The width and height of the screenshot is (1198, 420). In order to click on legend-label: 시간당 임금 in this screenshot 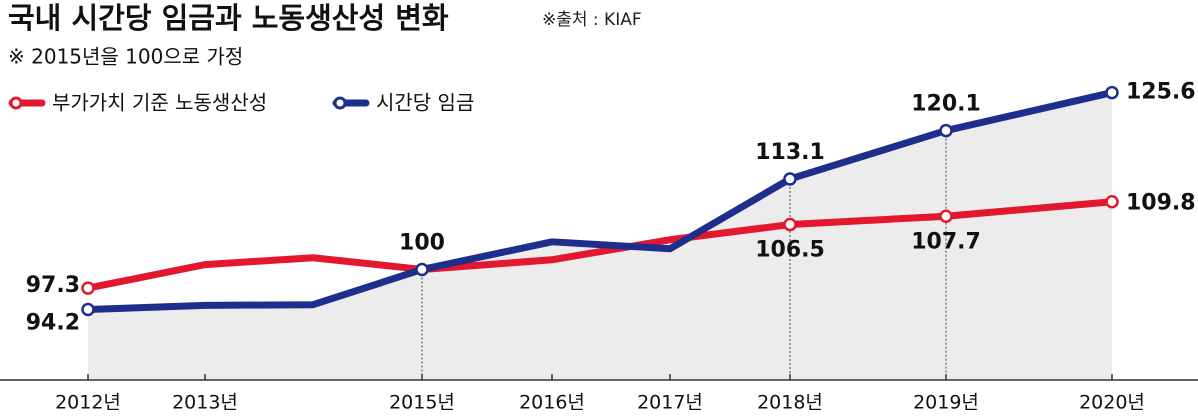, I will do `click(425, 103)`.